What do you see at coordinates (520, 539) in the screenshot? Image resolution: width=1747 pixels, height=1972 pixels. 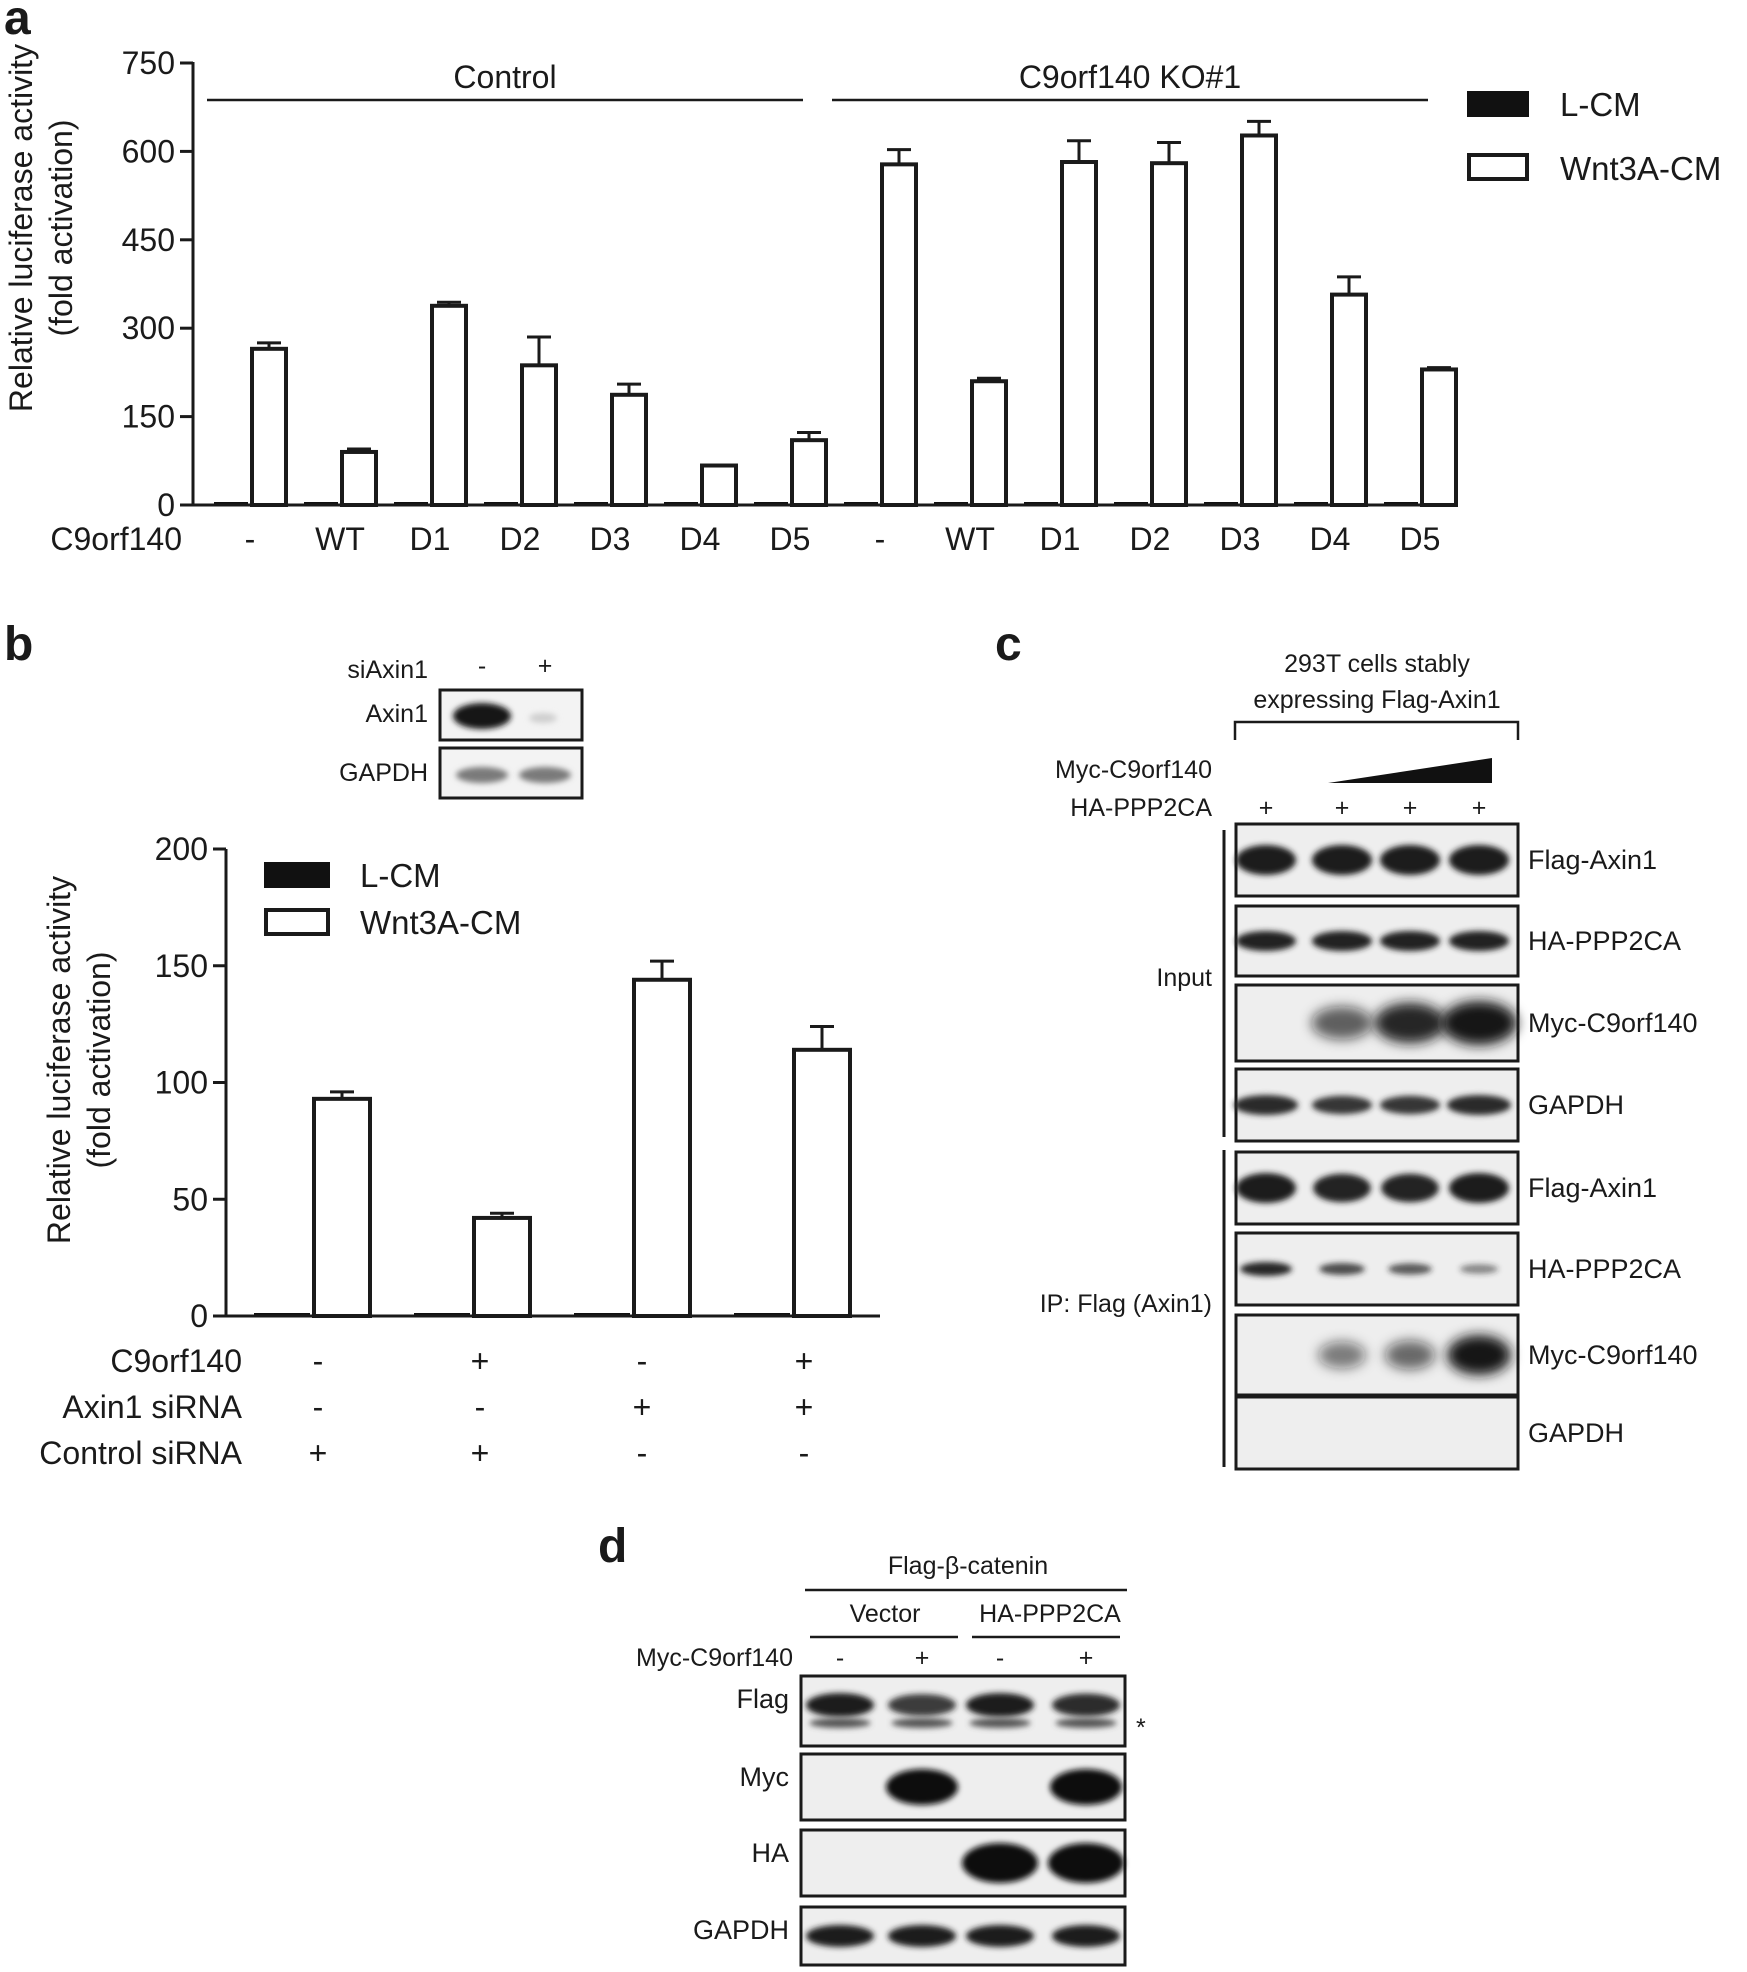 I see `x-category-label: D2` at bounding box center [520, 539].